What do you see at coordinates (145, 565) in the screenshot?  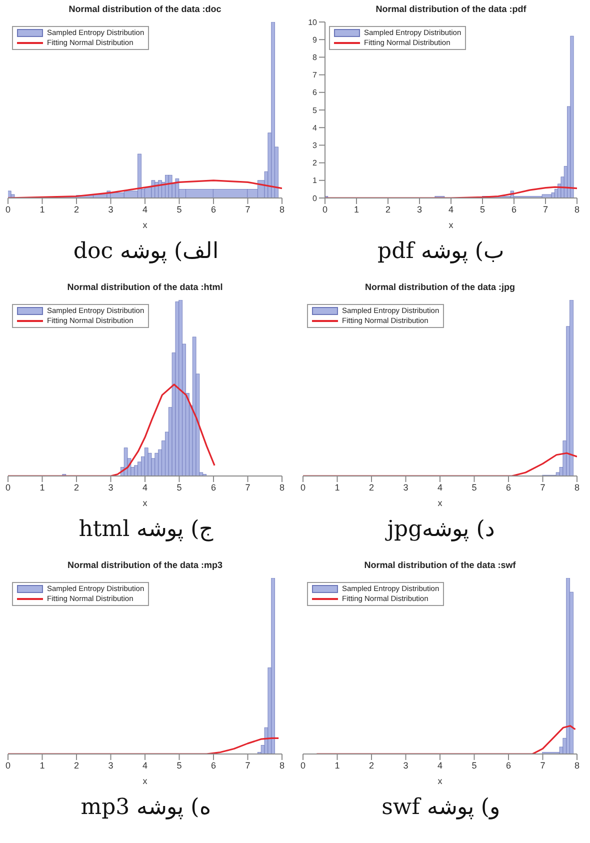 I see `chart-title: Normal distribution of the data :mp3` at bounding box center [145, 565].